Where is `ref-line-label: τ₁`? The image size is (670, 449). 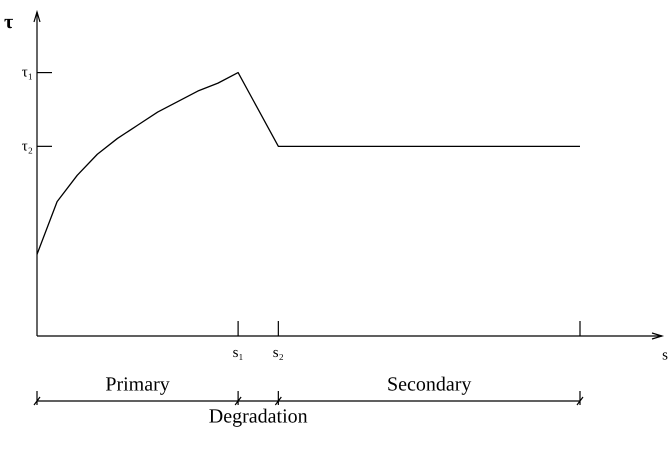
ref-line-label: τ₁ is located at coordinates (27, 72).